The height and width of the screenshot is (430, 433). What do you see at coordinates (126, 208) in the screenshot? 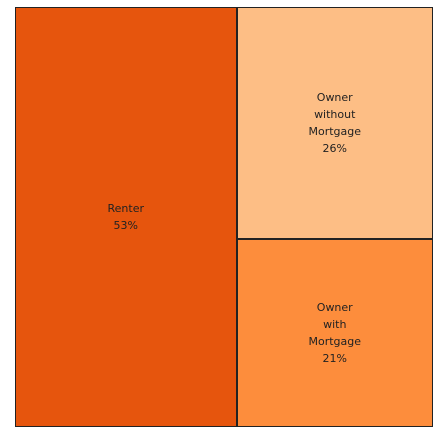
I see `tile-label: Renter` at bounding box center [126, 208].